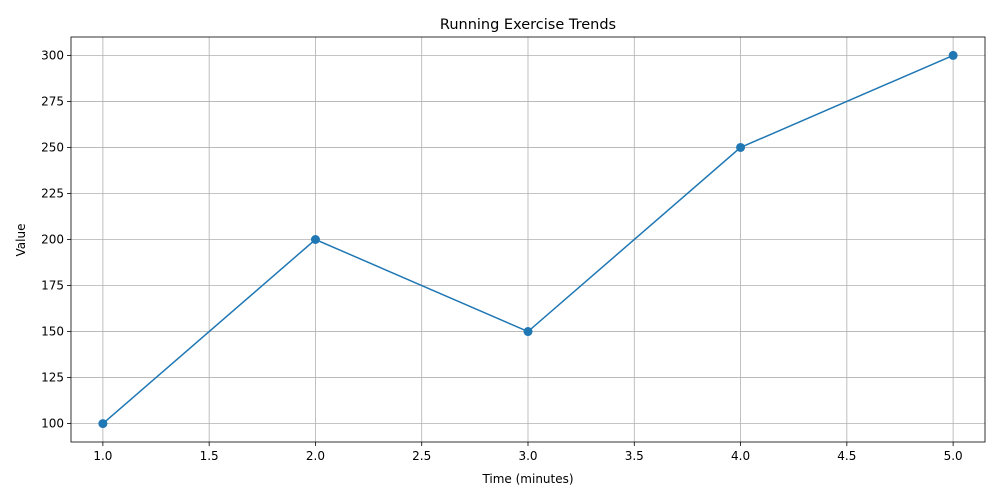  What do you see at coordinates (740, 456) in the screenshot?
I see `x-tick-label: 4.0` at bounding box center [740, 456].